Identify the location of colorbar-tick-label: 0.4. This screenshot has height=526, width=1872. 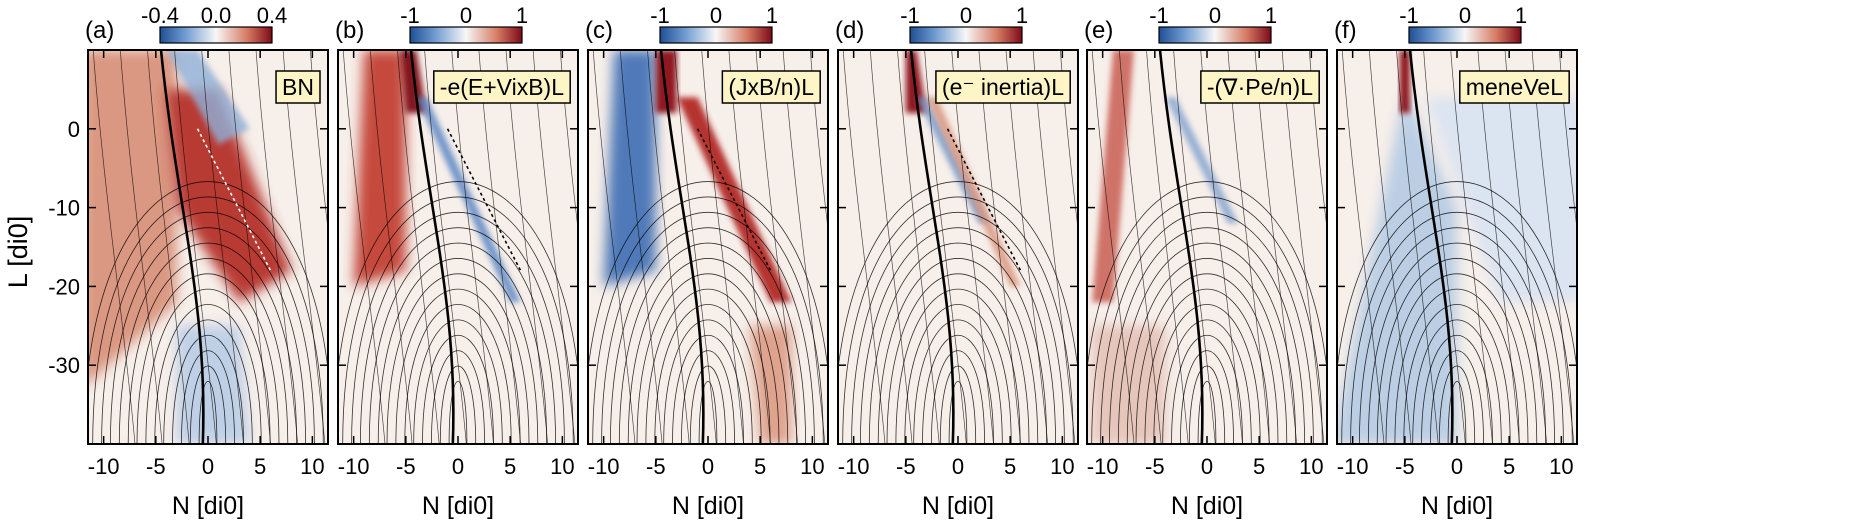
(272, 15).